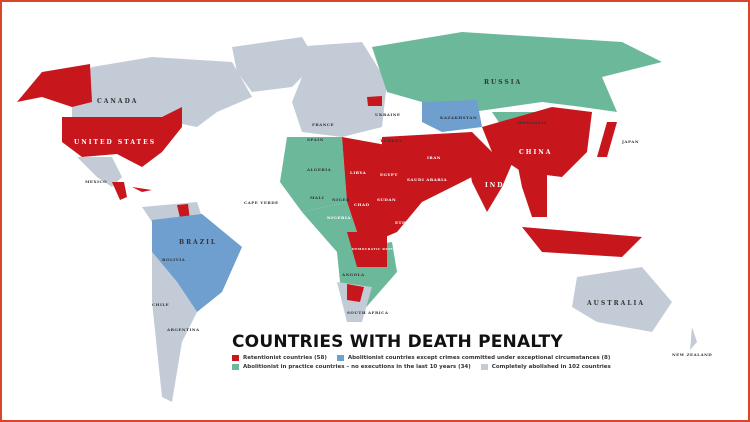  I want to click on central-africa, so click(349, 257).